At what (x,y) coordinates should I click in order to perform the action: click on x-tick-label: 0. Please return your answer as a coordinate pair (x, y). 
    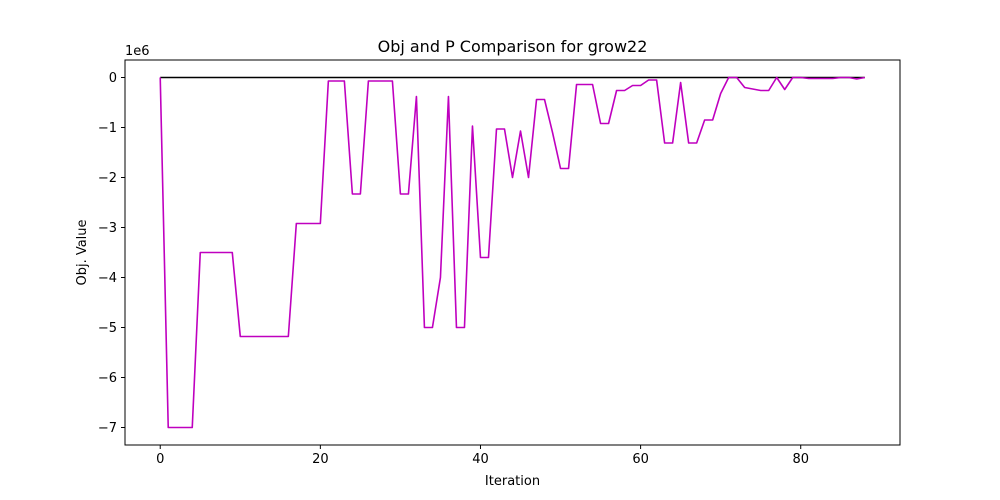
    Looking at the image, I should click on (160, 459).